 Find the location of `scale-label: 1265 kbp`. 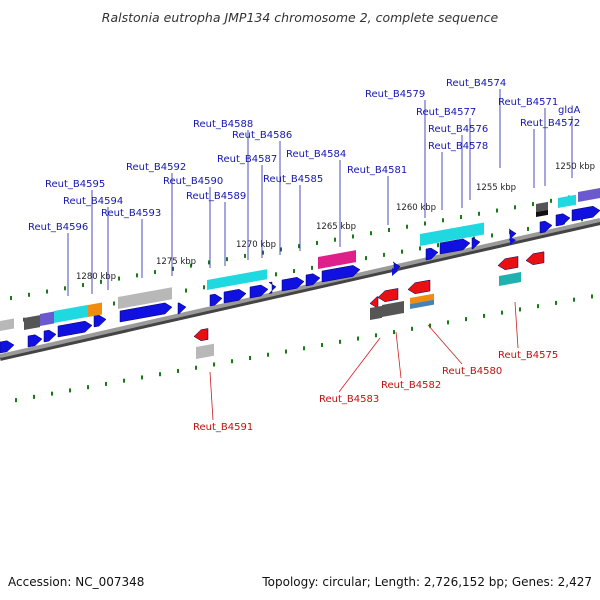

scale-label: 1265 kbp is located at coordinates (336, 227).